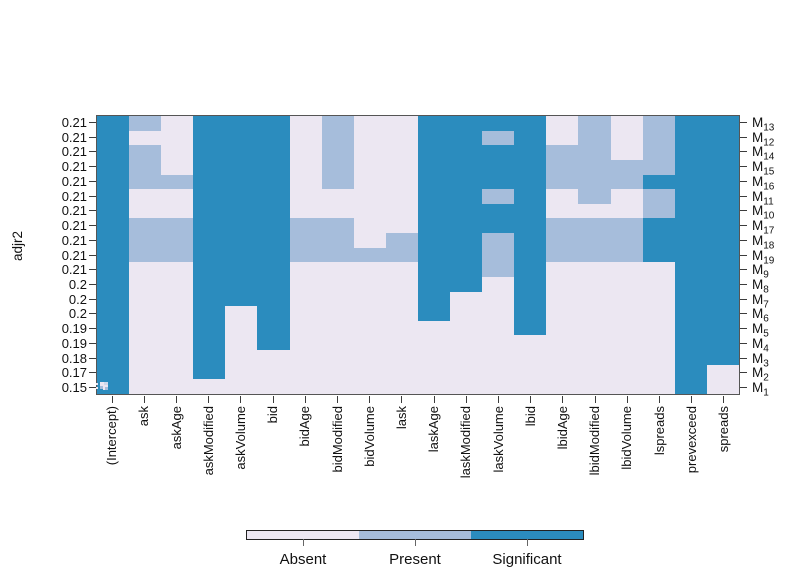  Describe the element at coordinates (466, 442) in the screenshot. I see `x-tick-label: laskModified` at that location.